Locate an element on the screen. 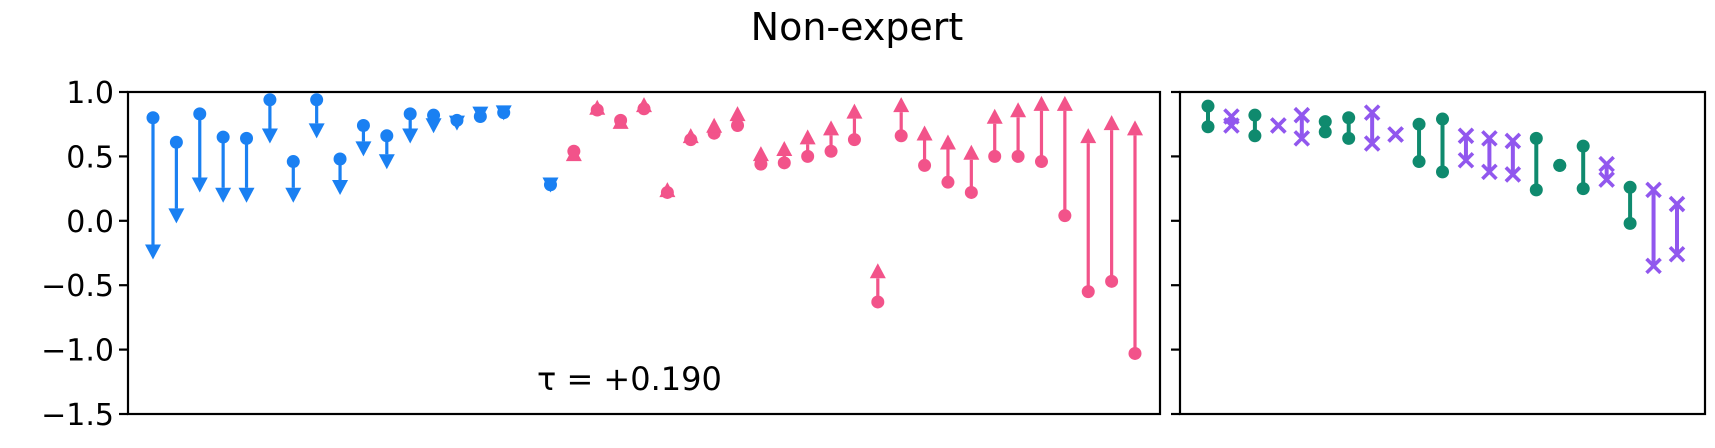  ytick-label: 0.0 is located at coordinates (90, 222).